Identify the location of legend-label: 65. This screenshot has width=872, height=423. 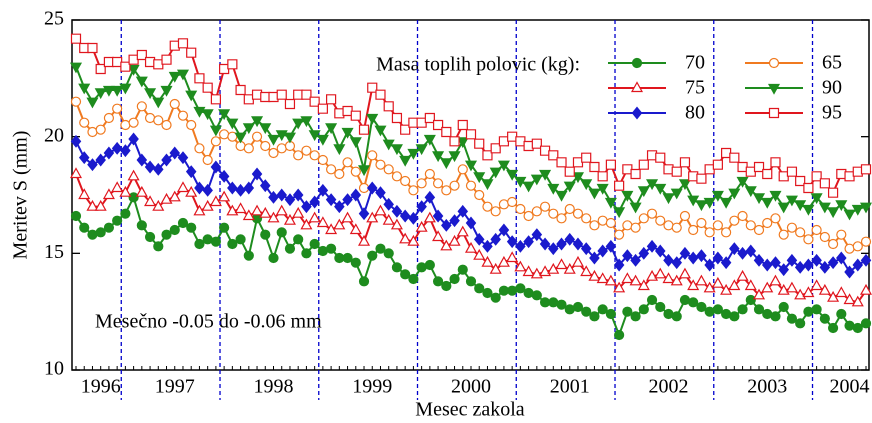
(832, 63).